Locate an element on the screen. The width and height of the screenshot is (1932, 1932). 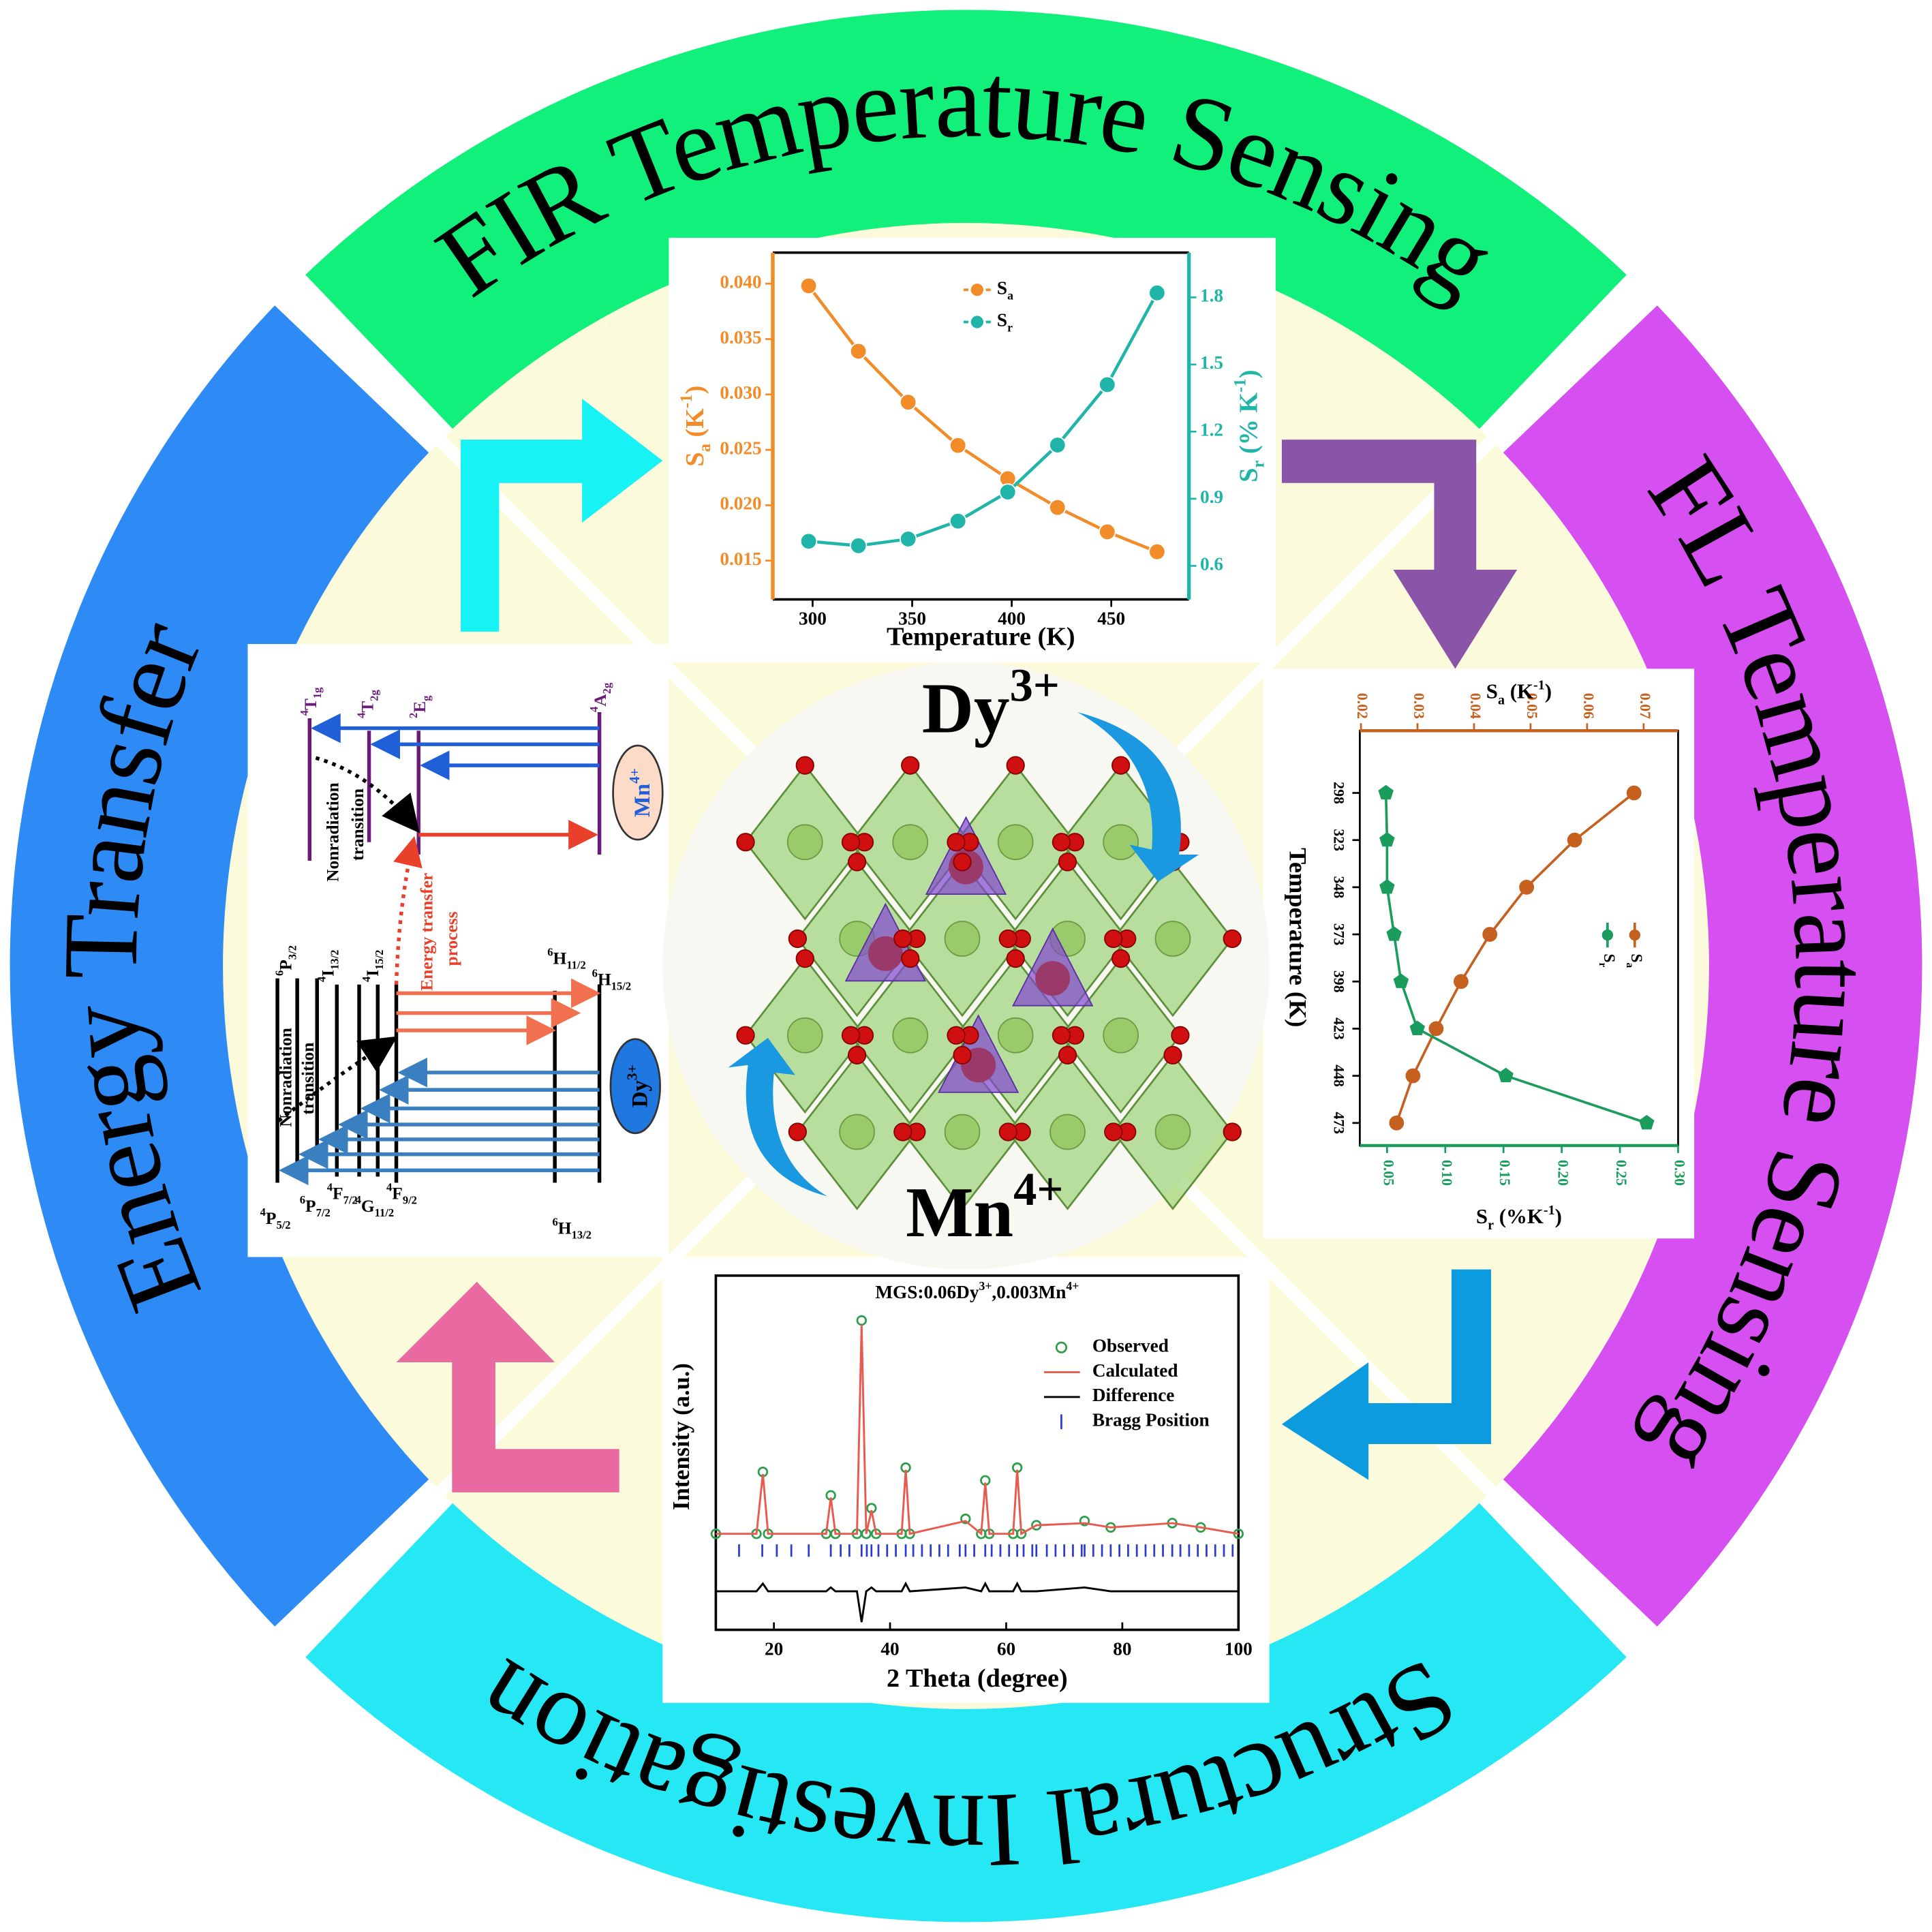
transfer-label: process is located at coordinates (451, 938).